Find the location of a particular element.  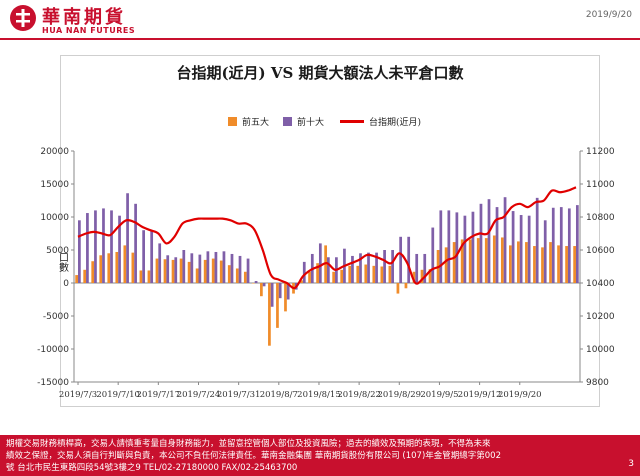

chart-title: 台指期(近月) VS 期貨大額法人未平倉口數 is located at coordinates (320, 73).